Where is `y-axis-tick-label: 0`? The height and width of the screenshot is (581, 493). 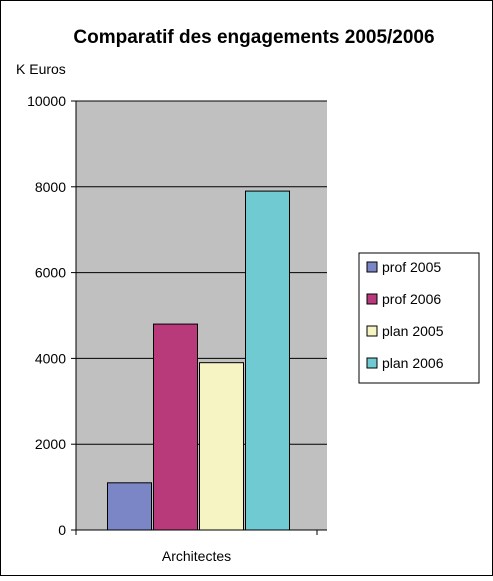
y-axis-tick-label: 0 is located at coordinates (62, 530).